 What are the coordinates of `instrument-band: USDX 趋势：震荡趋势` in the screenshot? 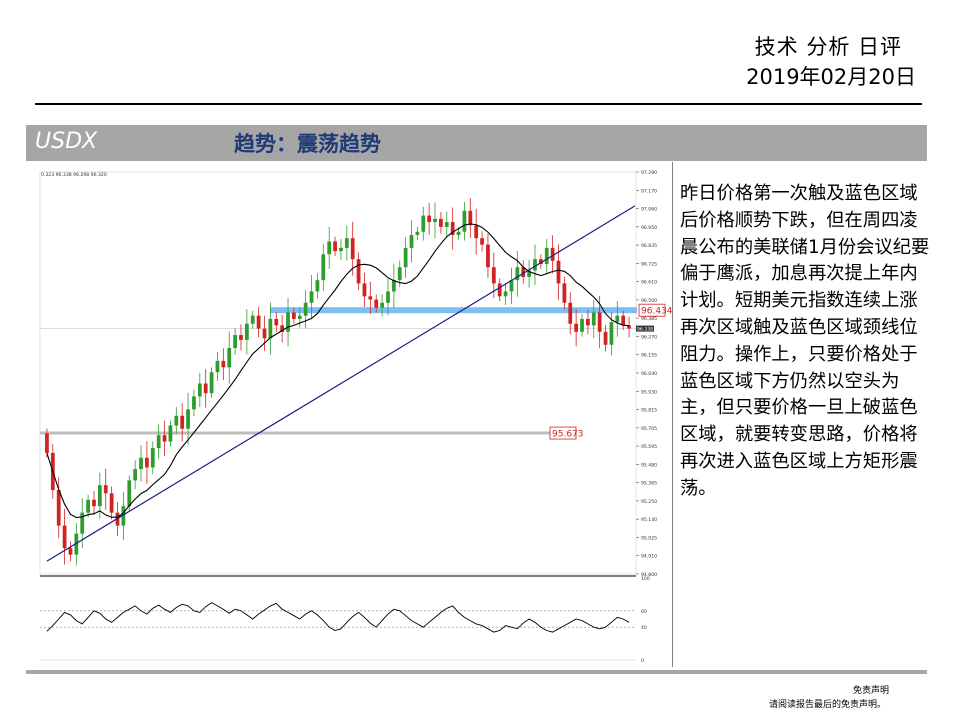 It's located at (476, 143).